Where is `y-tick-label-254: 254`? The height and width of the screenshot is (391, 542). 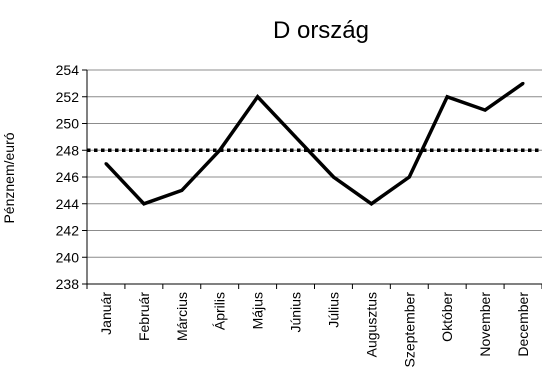 y-tick-label-254: 254 is located at coordinates (68, 70).